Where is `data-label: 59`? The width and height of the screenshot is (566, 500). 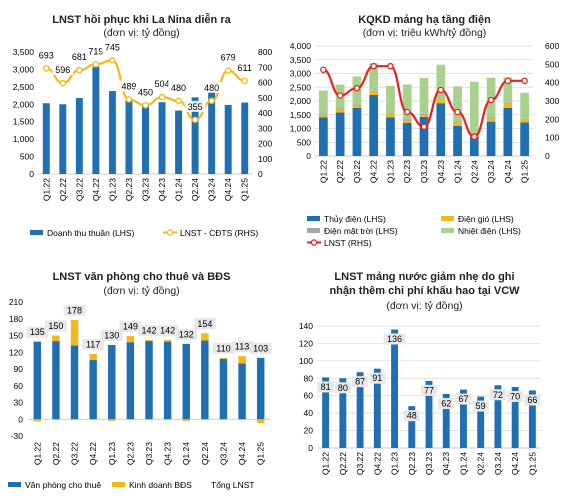
data-label: 59 is located at coordinates (481, 406).